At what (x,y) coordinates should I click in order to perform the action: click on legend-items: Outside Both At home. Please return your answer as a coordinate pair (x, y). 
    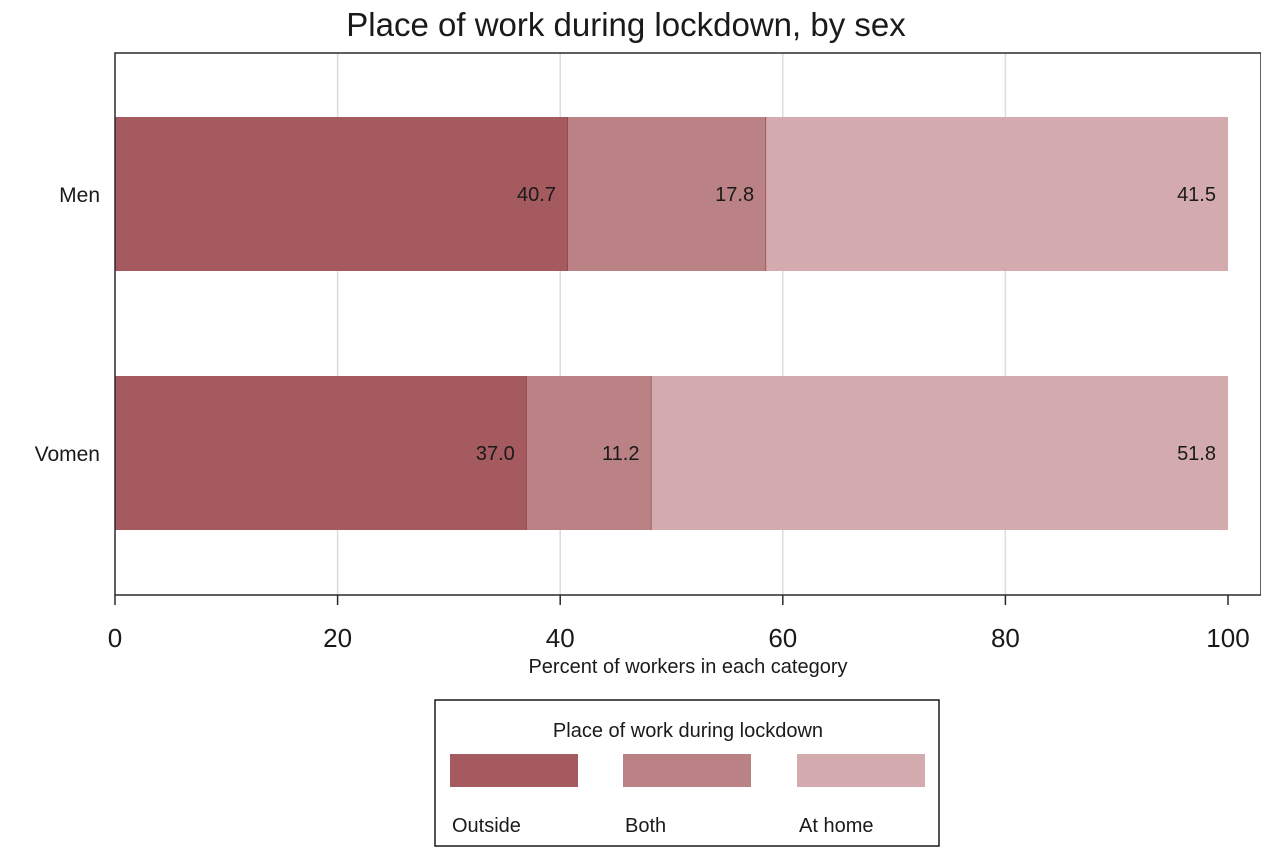
    Looking at the image, I should click on (687, 795).